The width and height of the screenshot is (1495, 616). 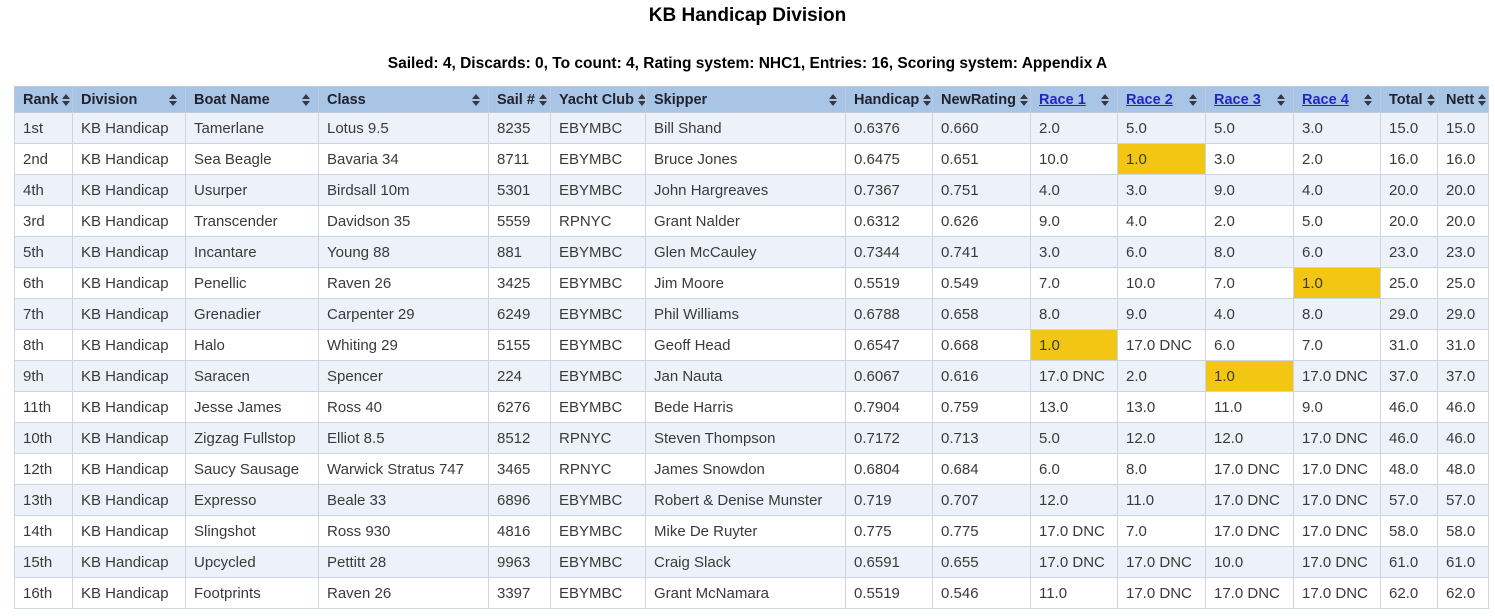 What do you see at coordinates (981, 99) in the screenshot?
I see `column-header-new_rating: NewRating` at bounding box center [981, 99].